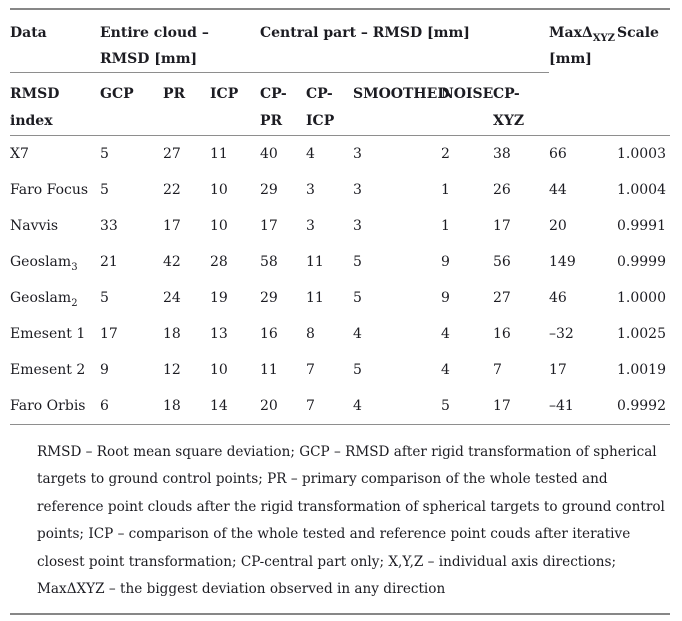  I want to click on table-cell: 13, so click(219, 334).